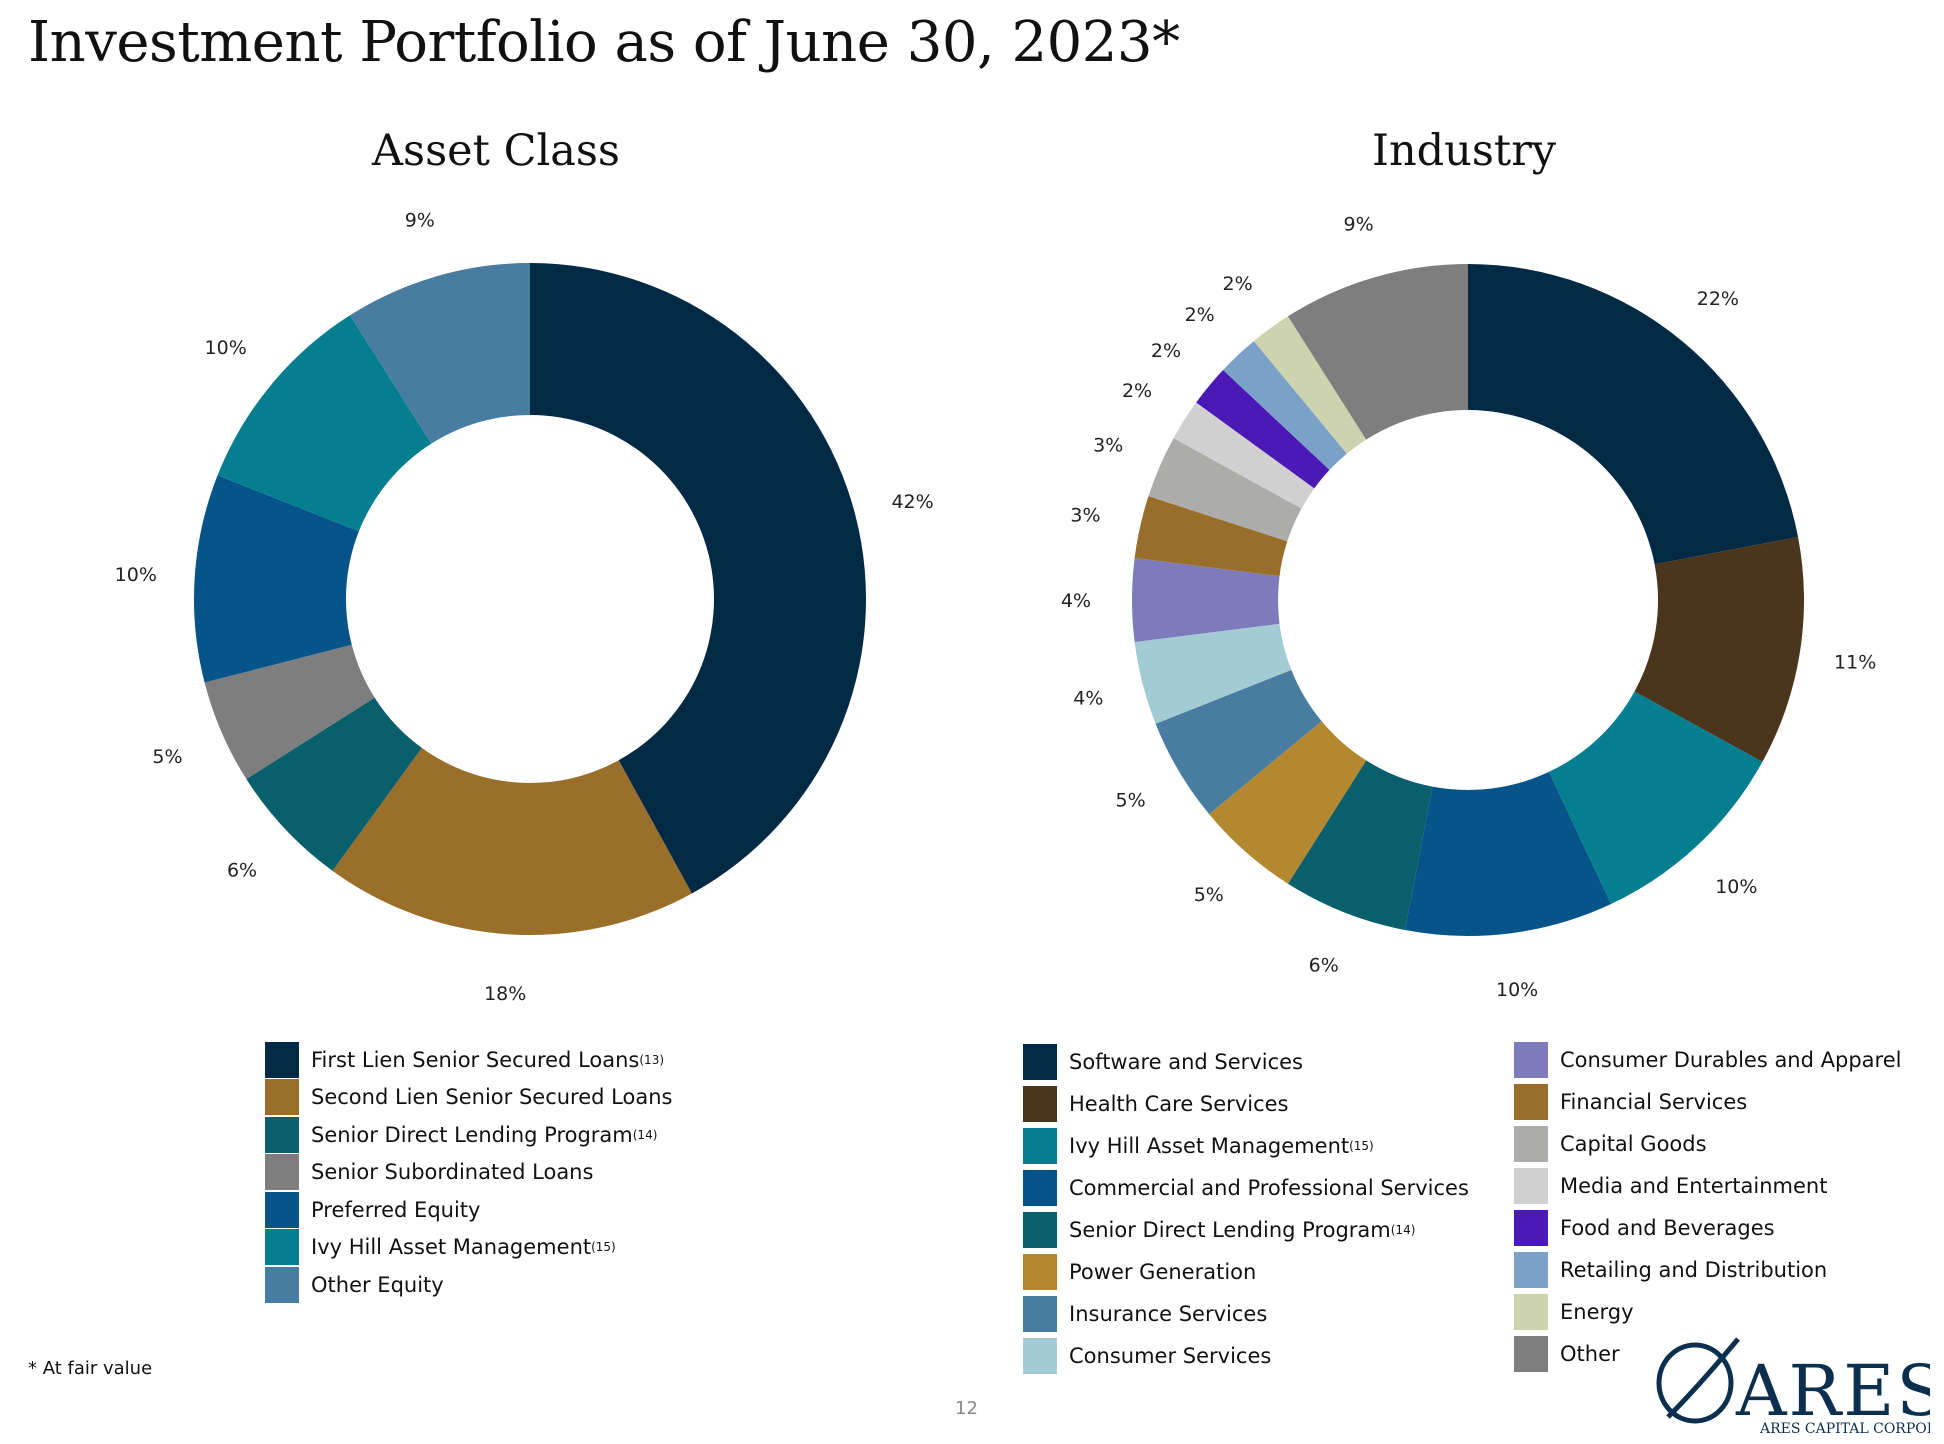  I want to click on data-label-second-lien-senior-secured-loans: 18%, so click(505, 994).